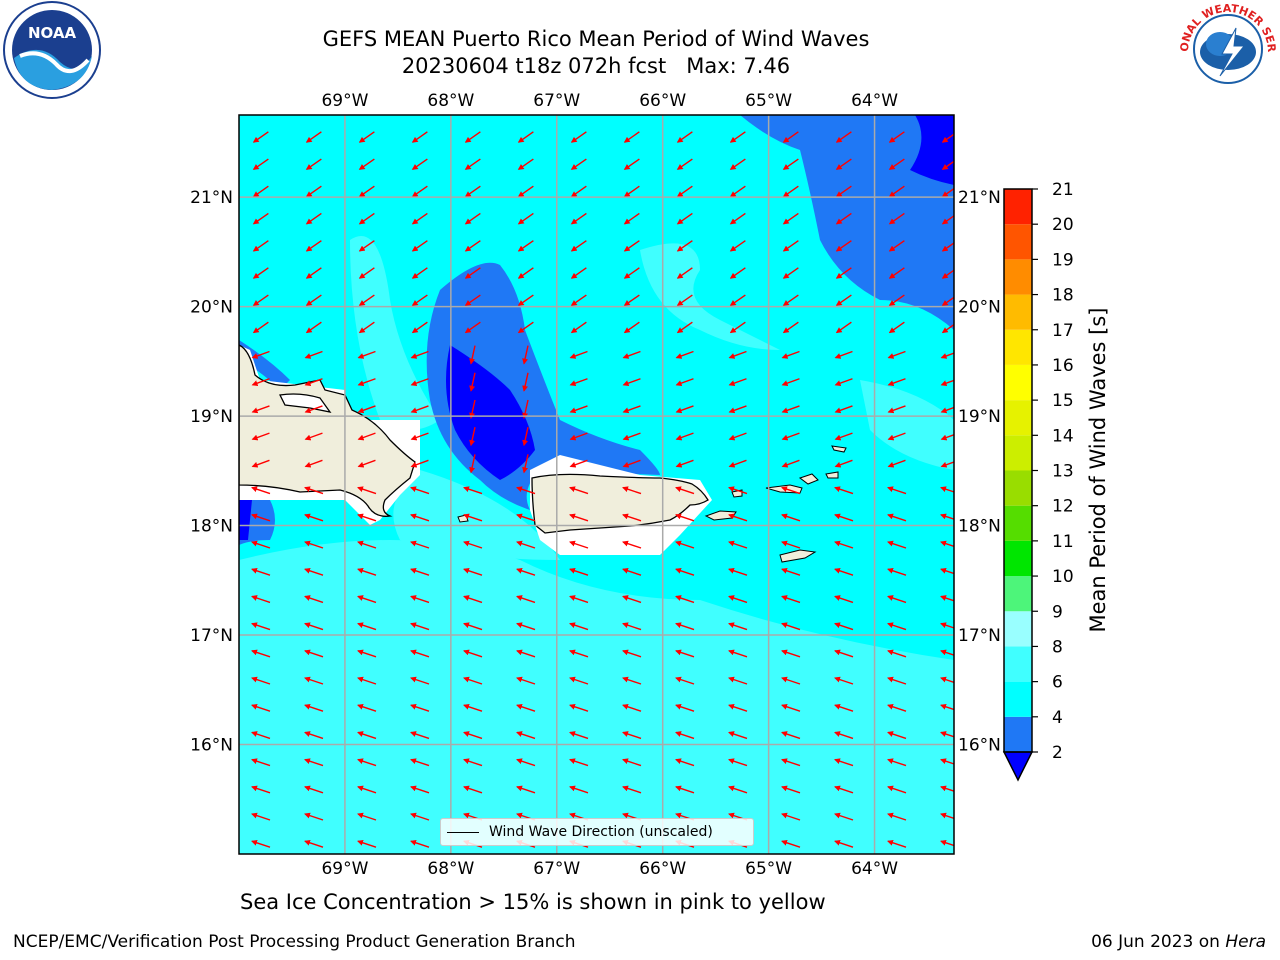  I want to click on legend-line-swatch, so click(463, 832).